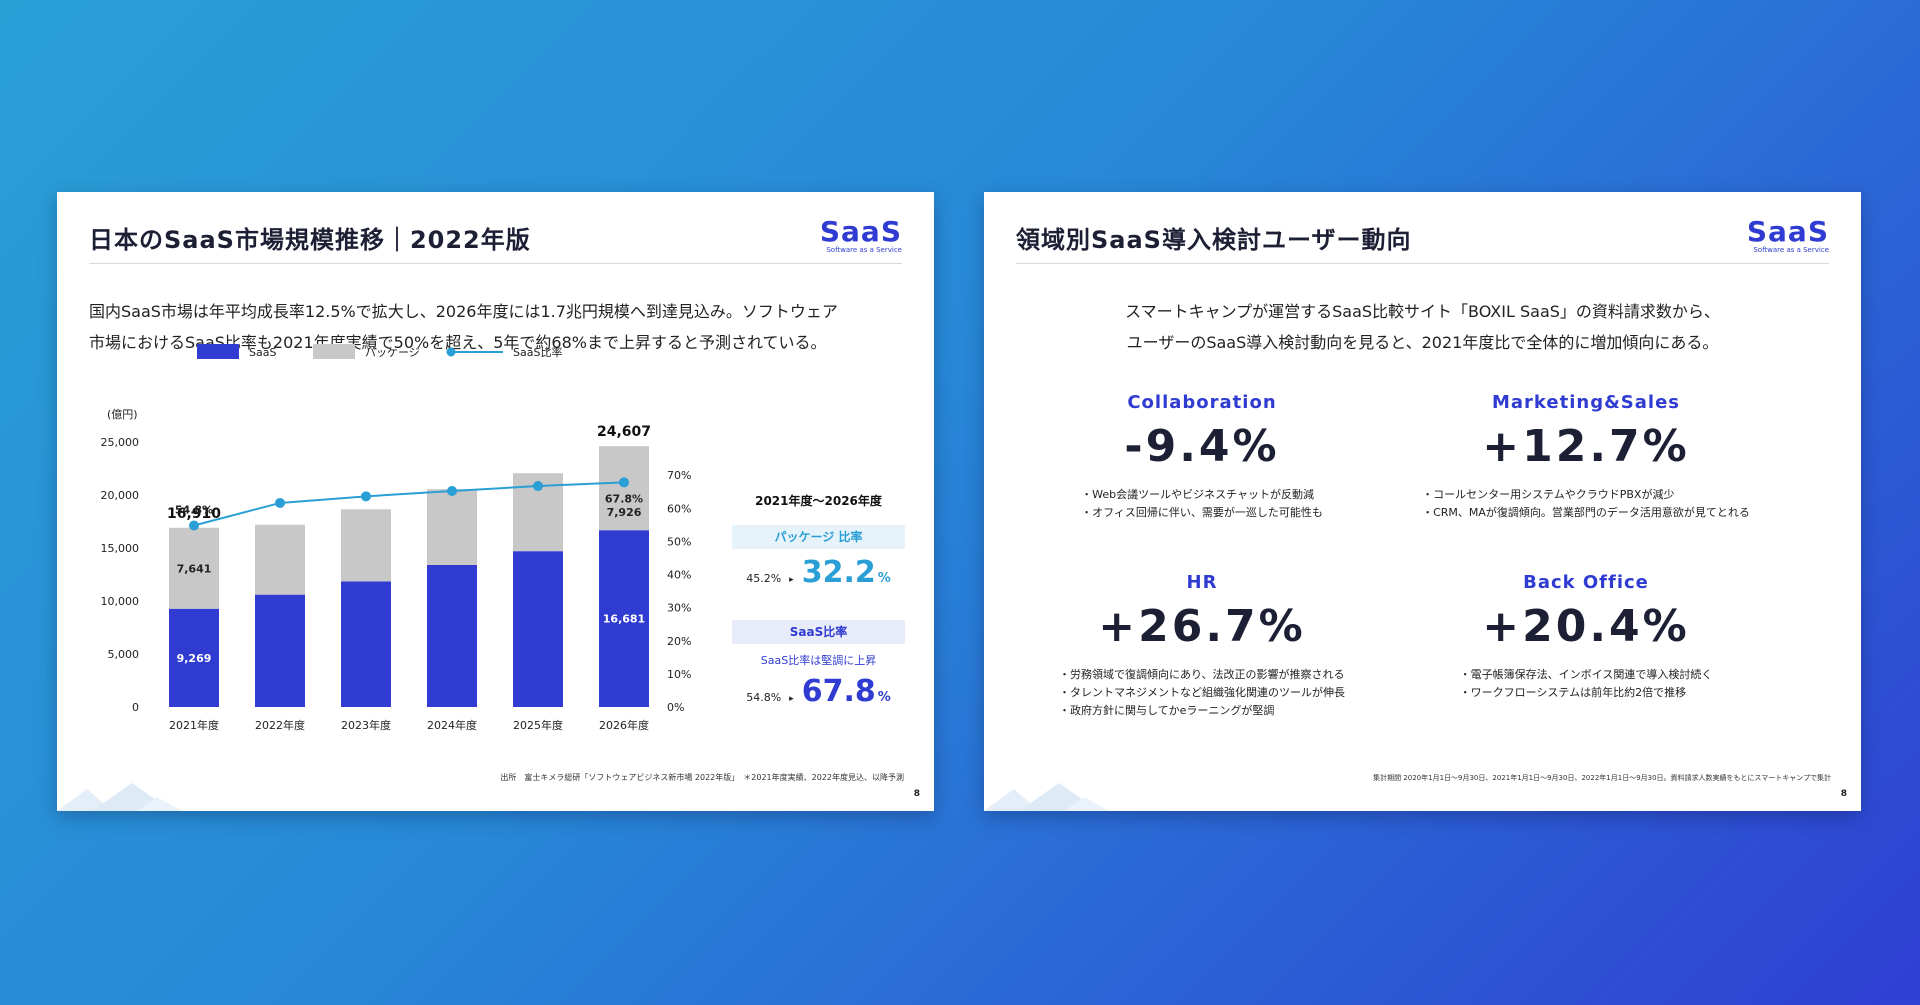  I want to click on total-label-first: 16,910, so click(194, 514).